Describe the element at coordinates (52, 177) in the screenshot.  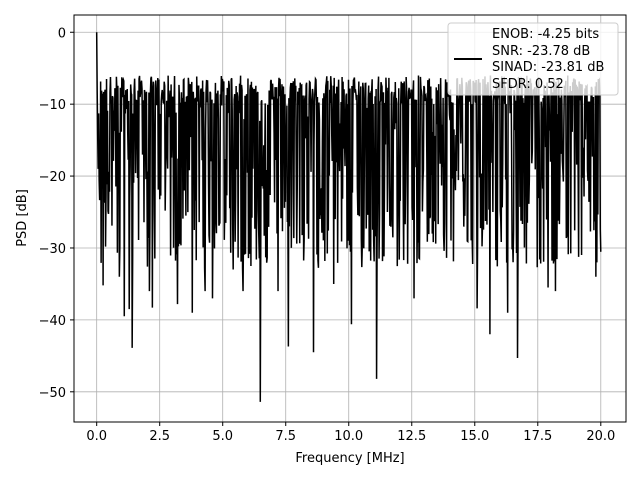
I see `y-tick-label: −20` at that location.